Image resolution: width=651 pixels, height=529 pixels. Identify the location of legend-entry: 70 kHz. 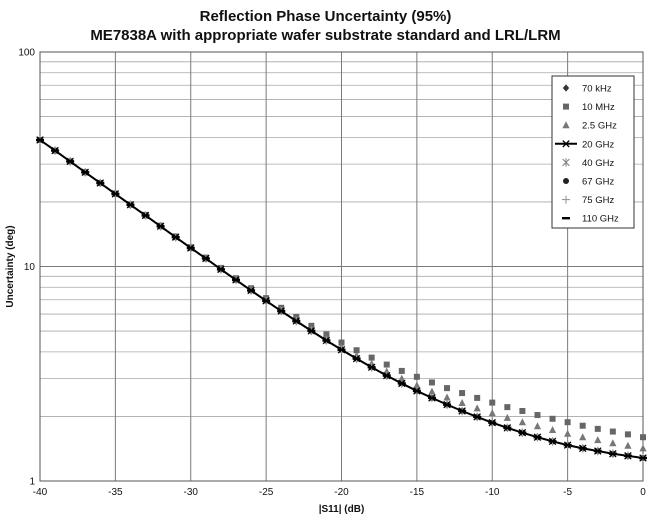
(587, 89).